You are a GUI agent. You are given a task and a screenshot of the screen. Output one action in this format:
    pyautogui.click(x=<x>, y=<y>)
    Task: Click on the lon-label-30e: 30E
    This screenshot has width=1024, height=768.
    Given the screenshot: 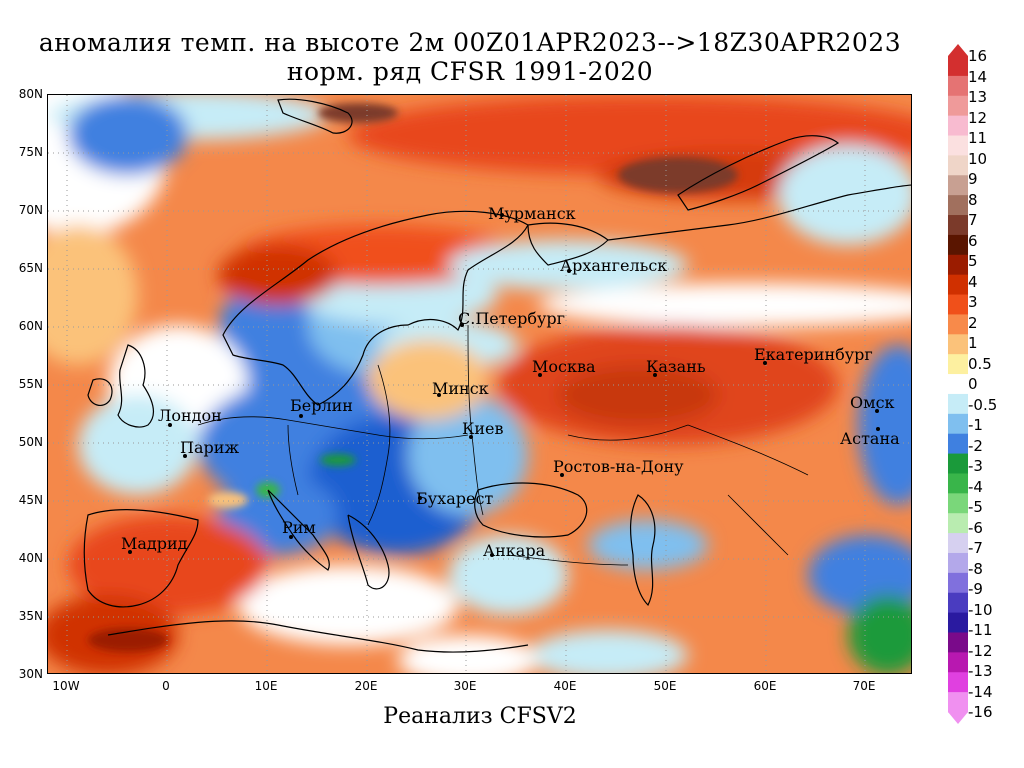 What is the action you would take?
    pyautogui.click(x=465, y=686)
    